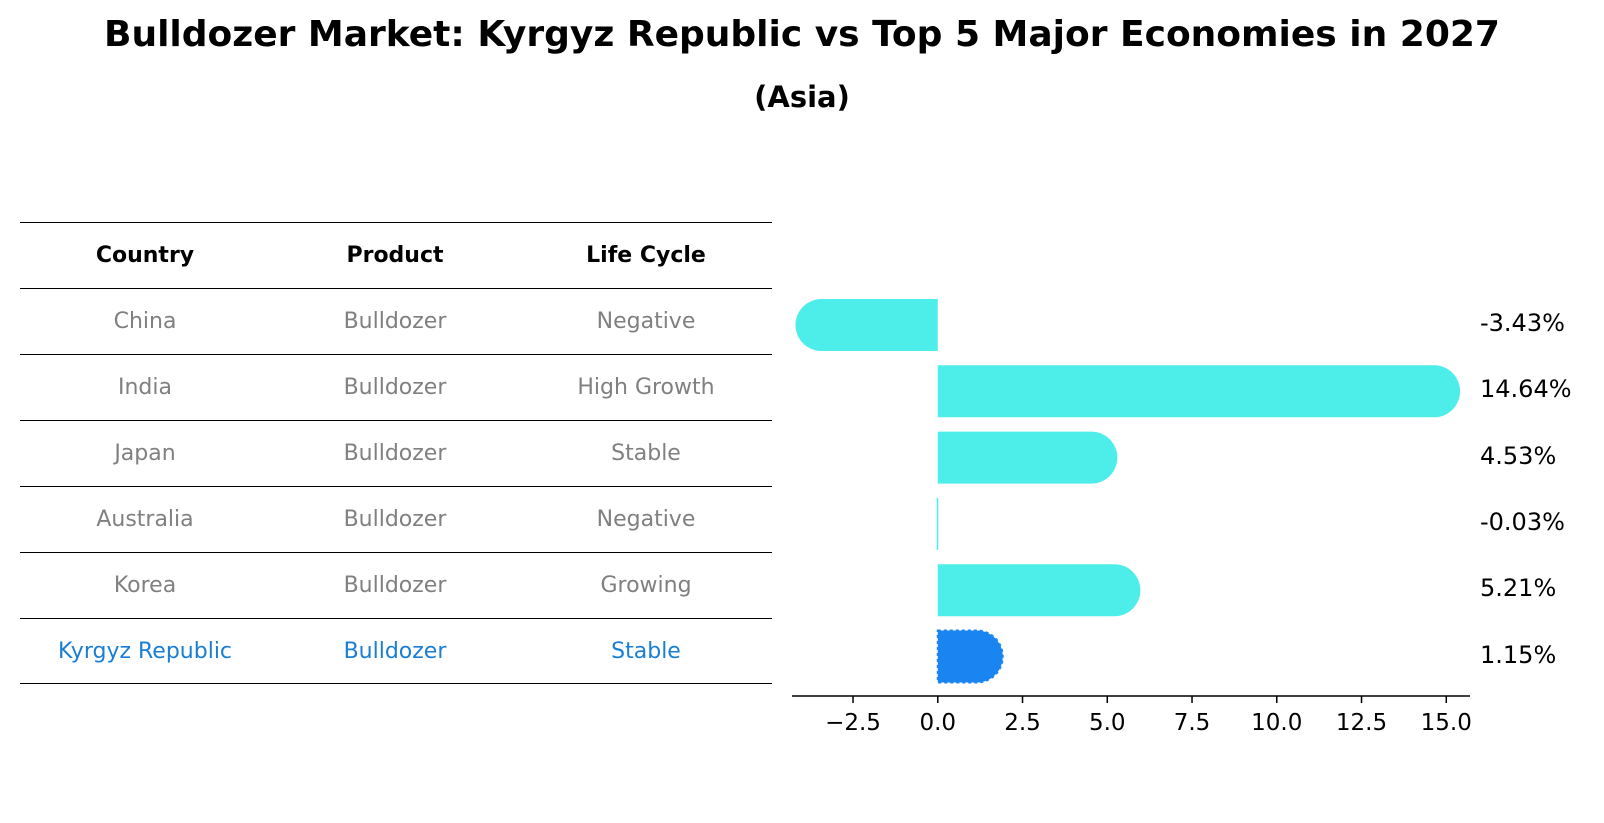 The image size is (1604, 823). What do you see at coordinates (145, 321) in the screenshot?
I see `cell-country: China` at bounding box center [145, 321].